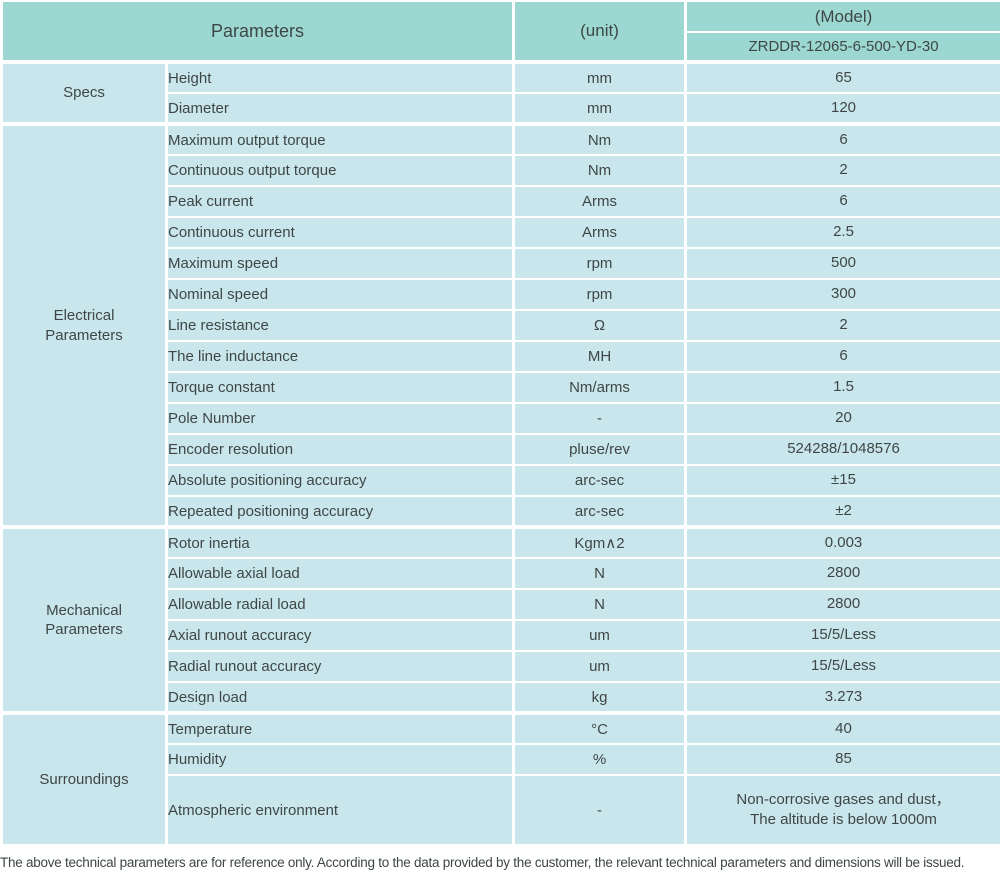  What do you see at coordinates (340, 480) in the screenshot?
I see `parameter-name-cell: Absolute positioning accuracy` at bounding box center [340, 480].